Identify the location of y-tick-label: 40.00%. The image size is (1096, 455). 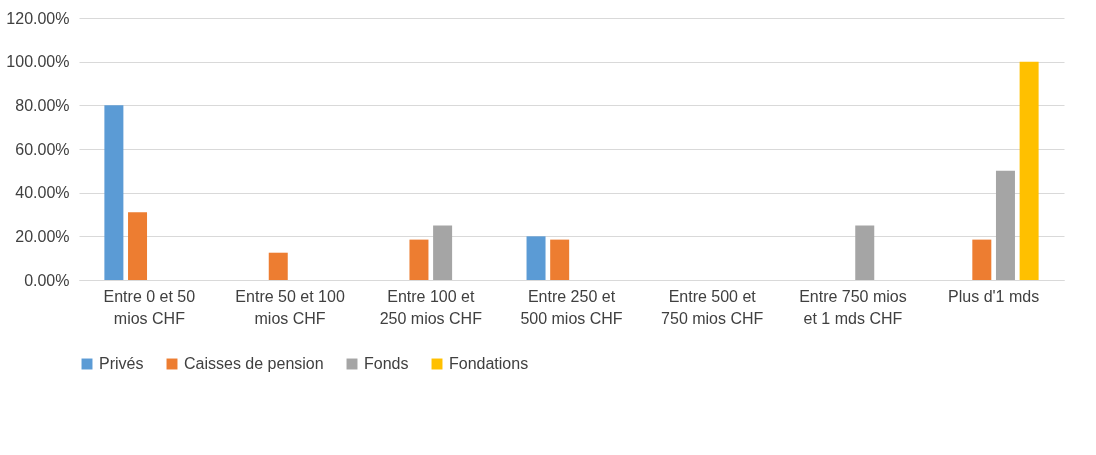
(42, 193).